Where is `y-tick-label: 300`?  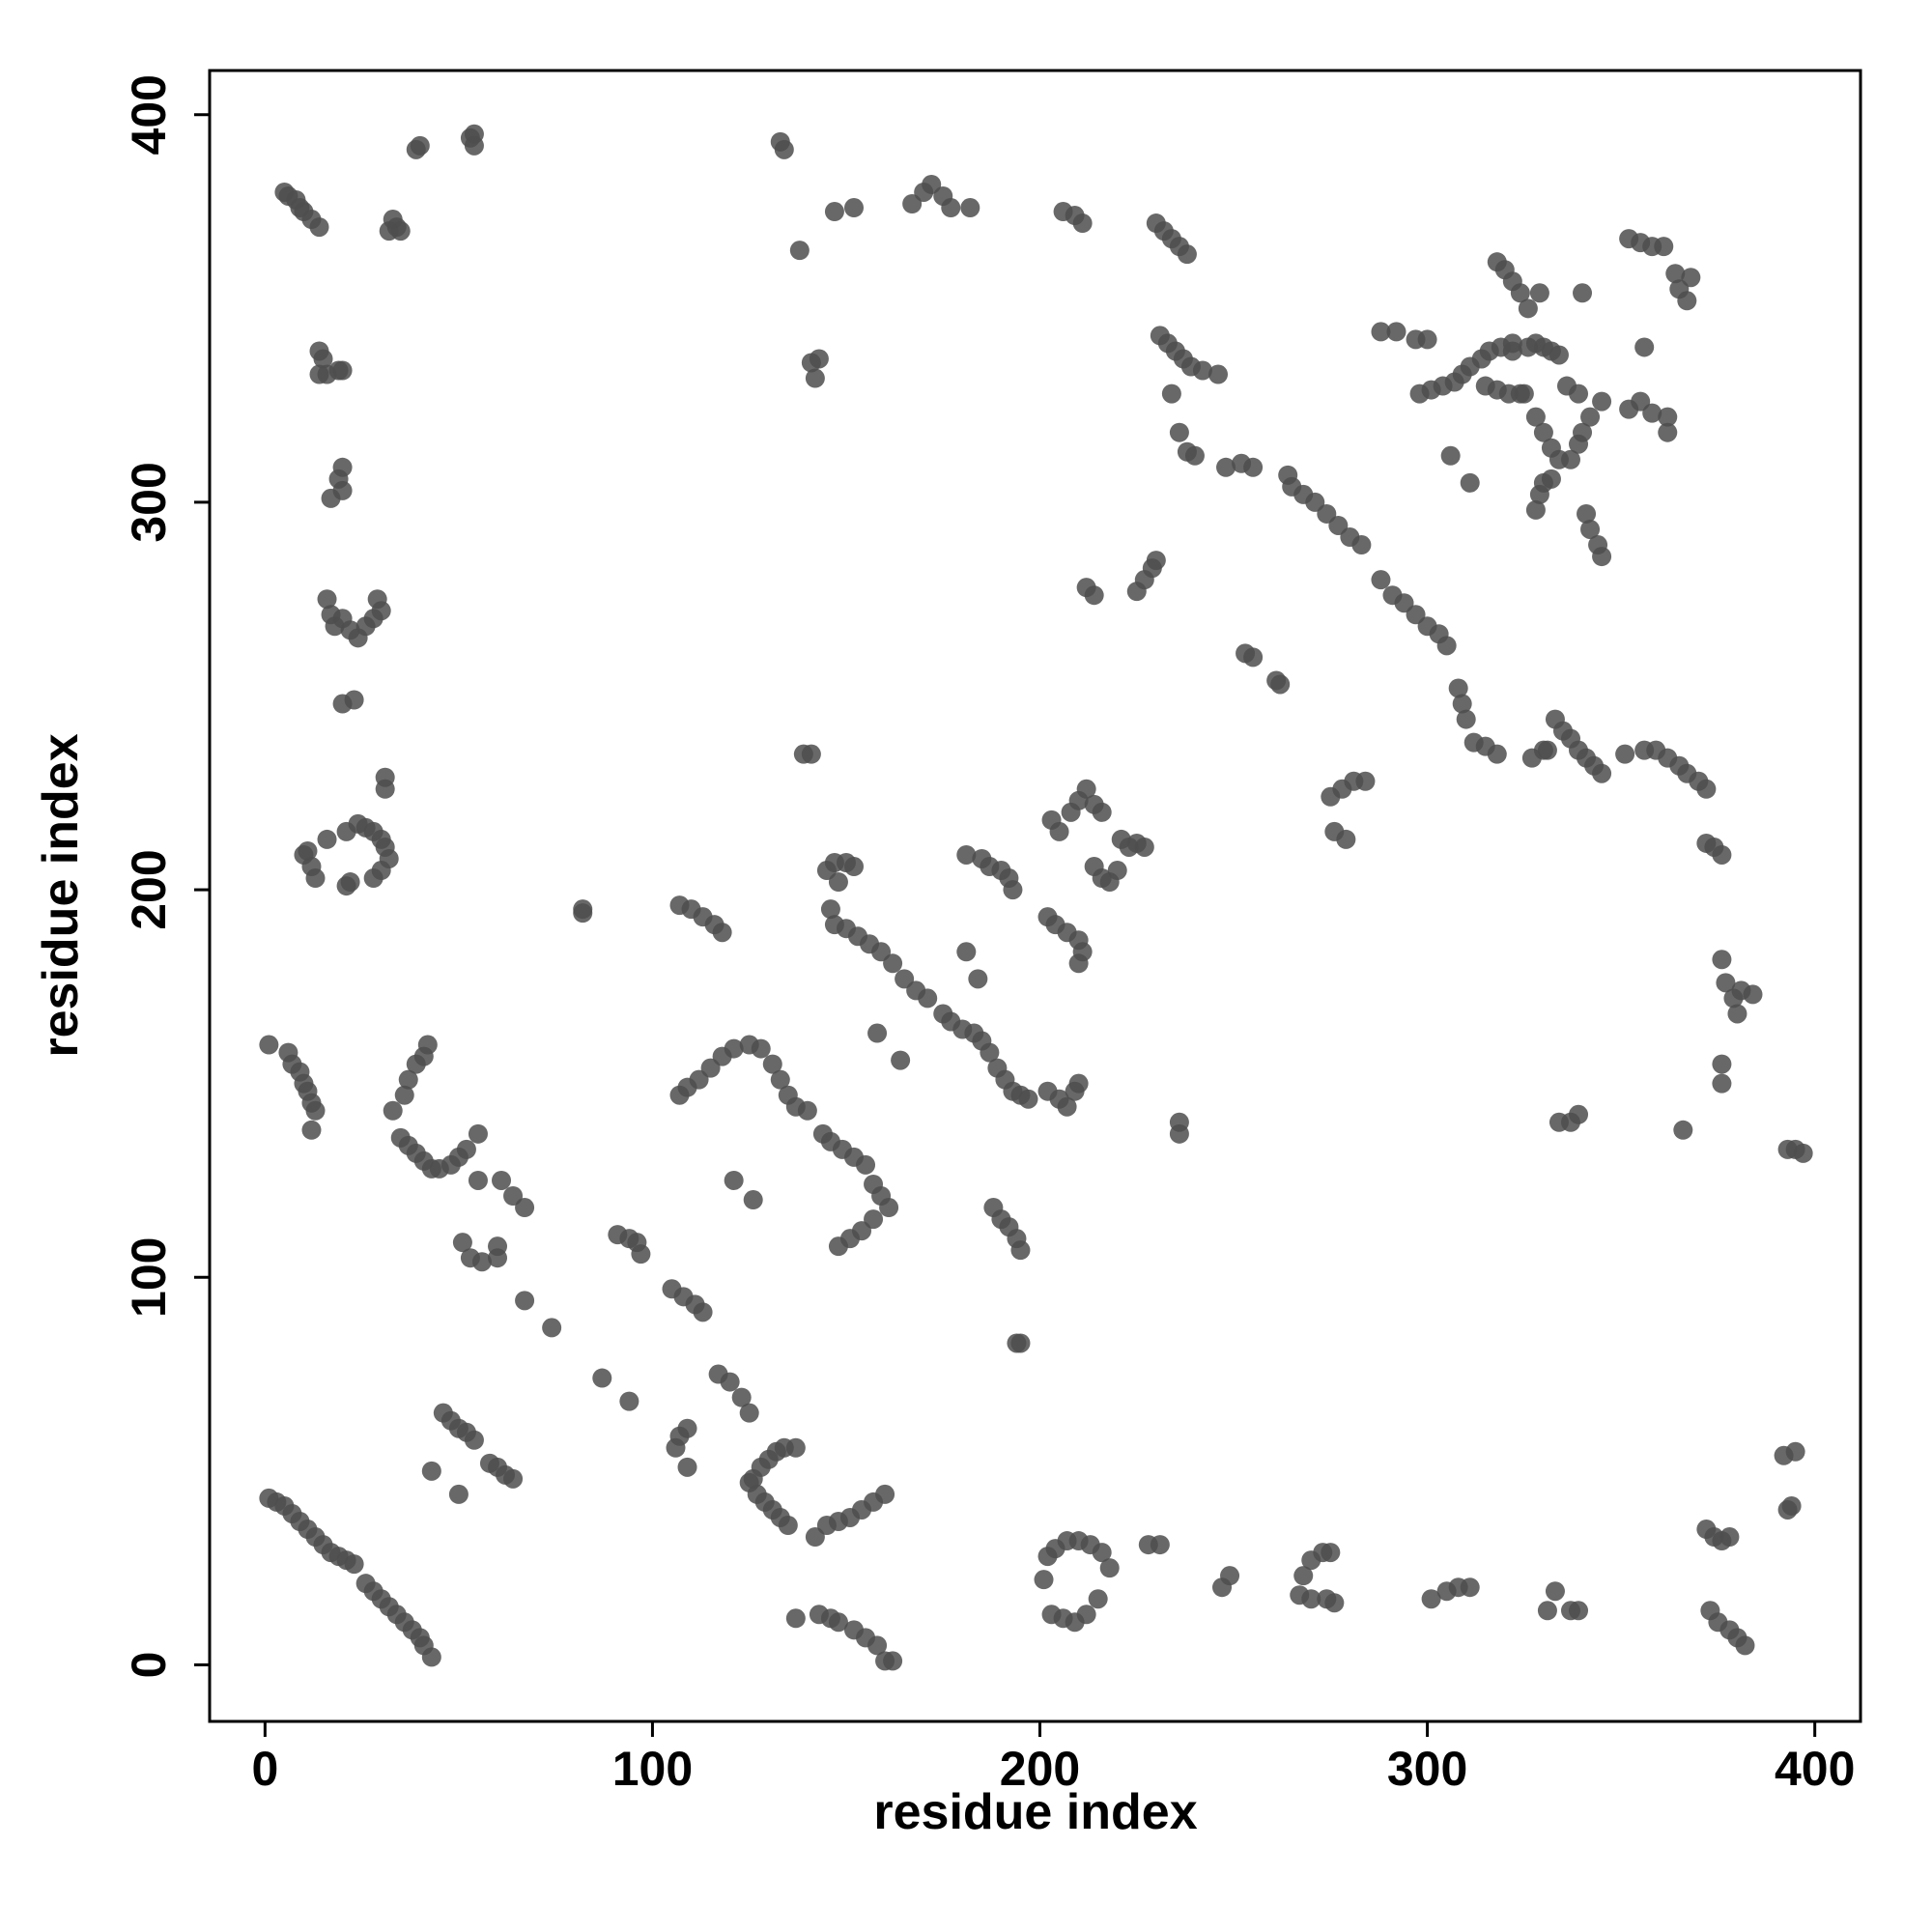
y-tick-label: 300 is located at coordinates (149, 502).